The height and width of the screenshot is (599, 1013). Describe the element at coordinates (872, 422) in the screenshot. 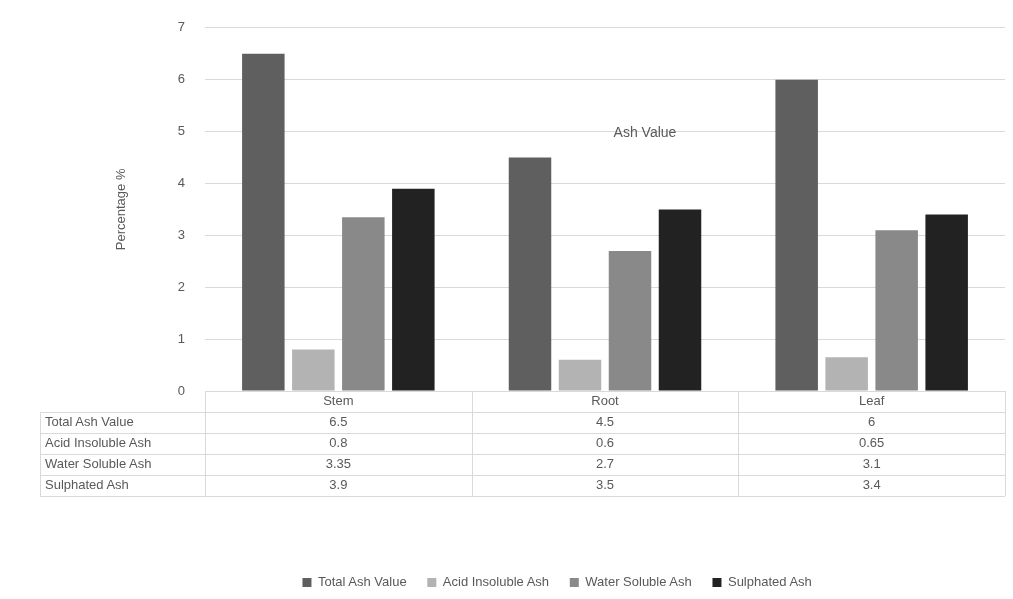

I see `data-label: 6` at that location.